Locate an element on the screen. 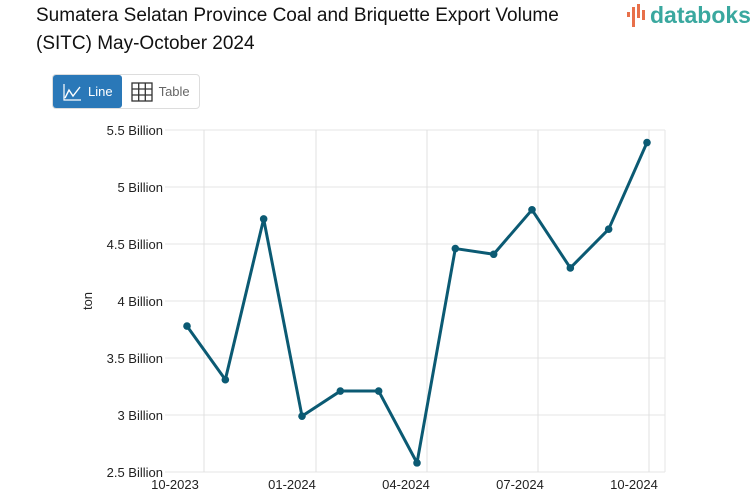 Image resolution: width=753 pixels, height=498 pixels. databoks-logo: databoks is located at coordinates (688, 15).